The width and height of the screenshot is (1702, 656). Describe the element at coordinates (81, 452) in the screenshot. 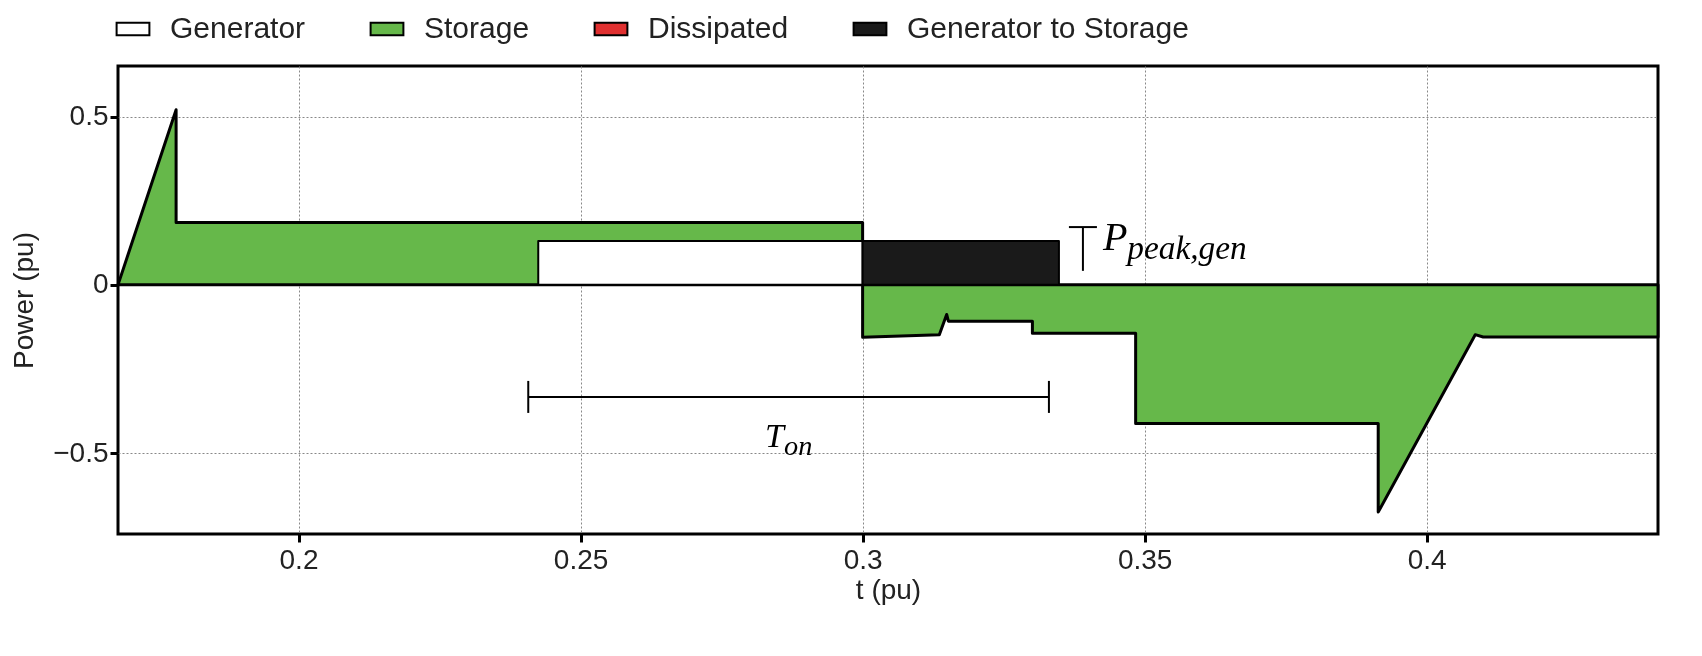

I see `y-tick-label: −0.5` at that location.